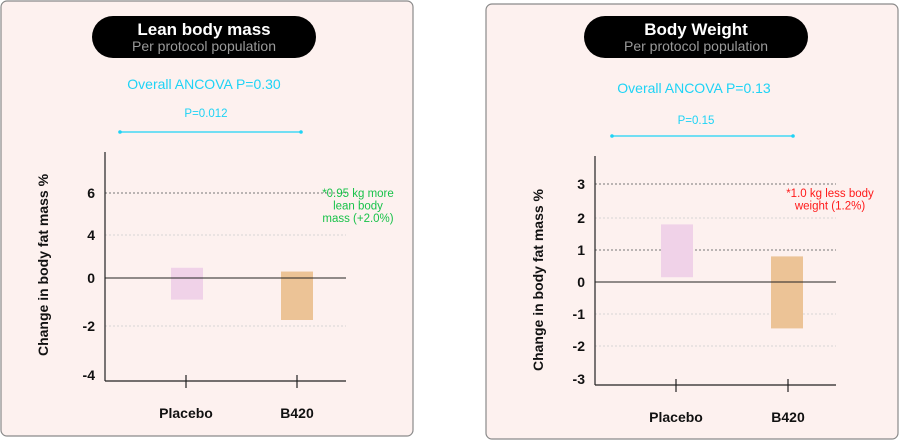 This screenshot has width=900, height=446. Describe the element at coordinates (91, 235) in the screenshot. I see `y-tick-label: 4` at that location.